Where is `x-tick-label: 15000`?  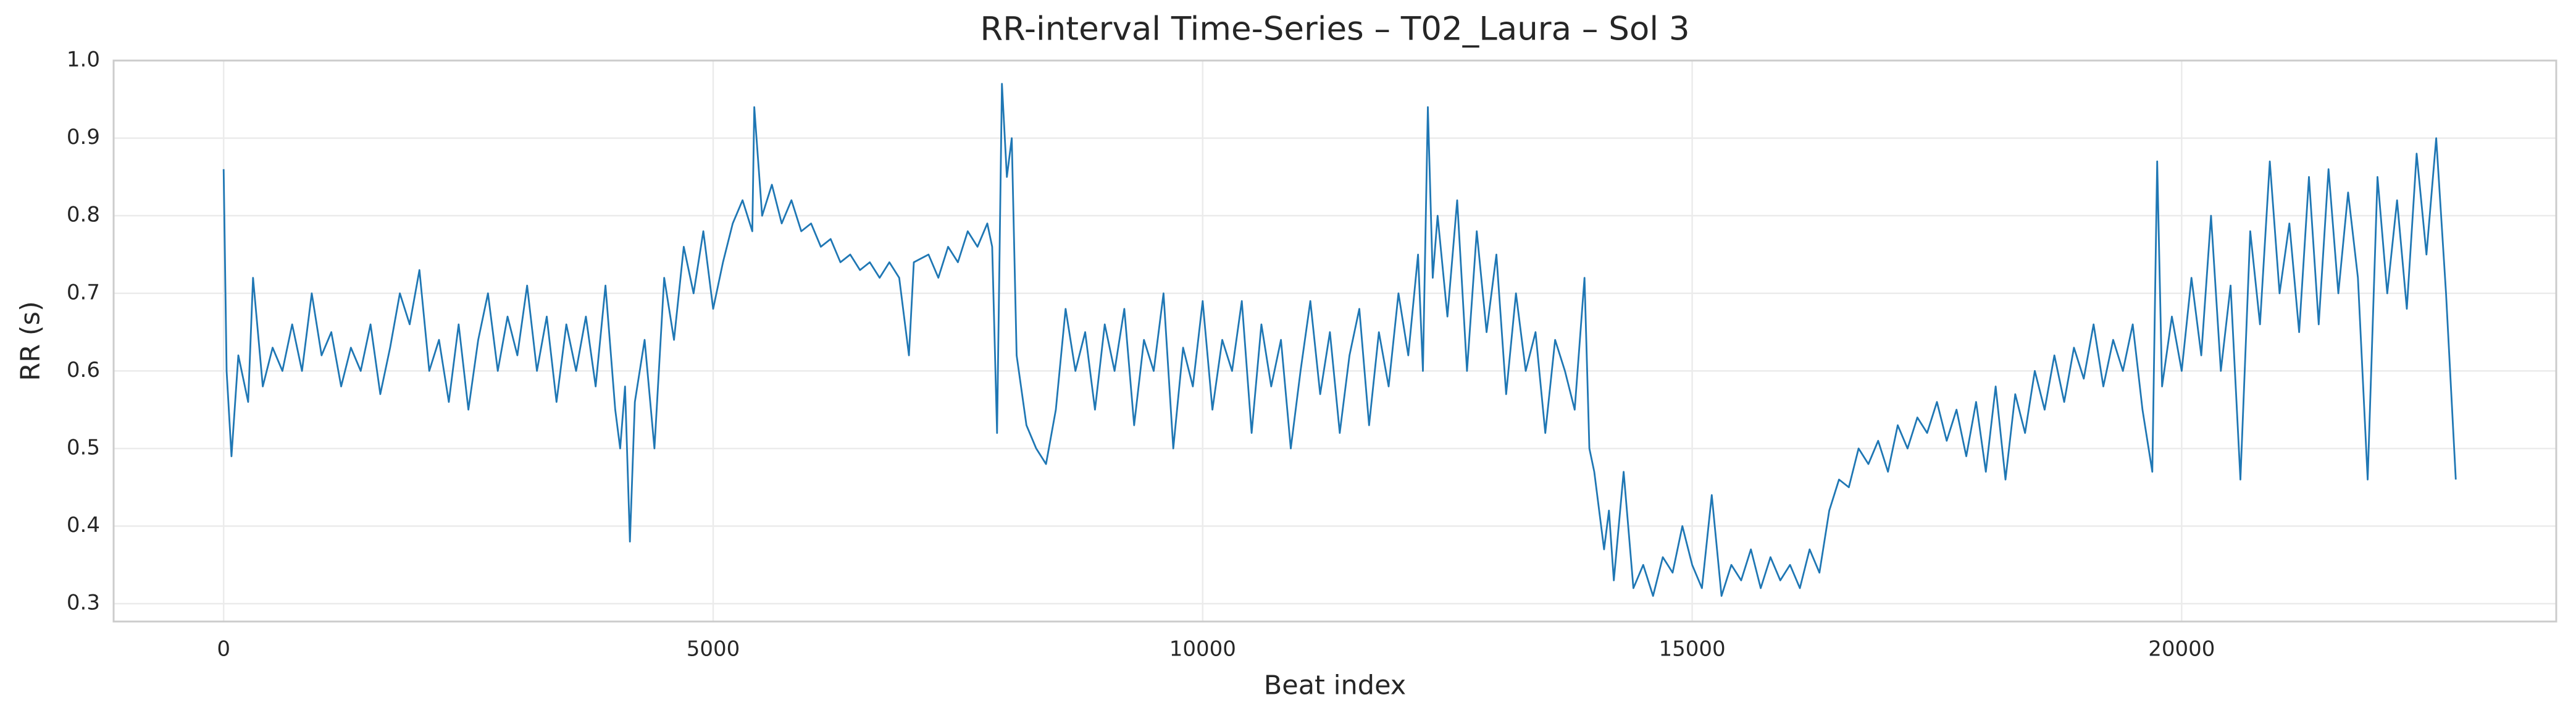 x-tick-label: 15000 is located at coordinates (1691, 650).